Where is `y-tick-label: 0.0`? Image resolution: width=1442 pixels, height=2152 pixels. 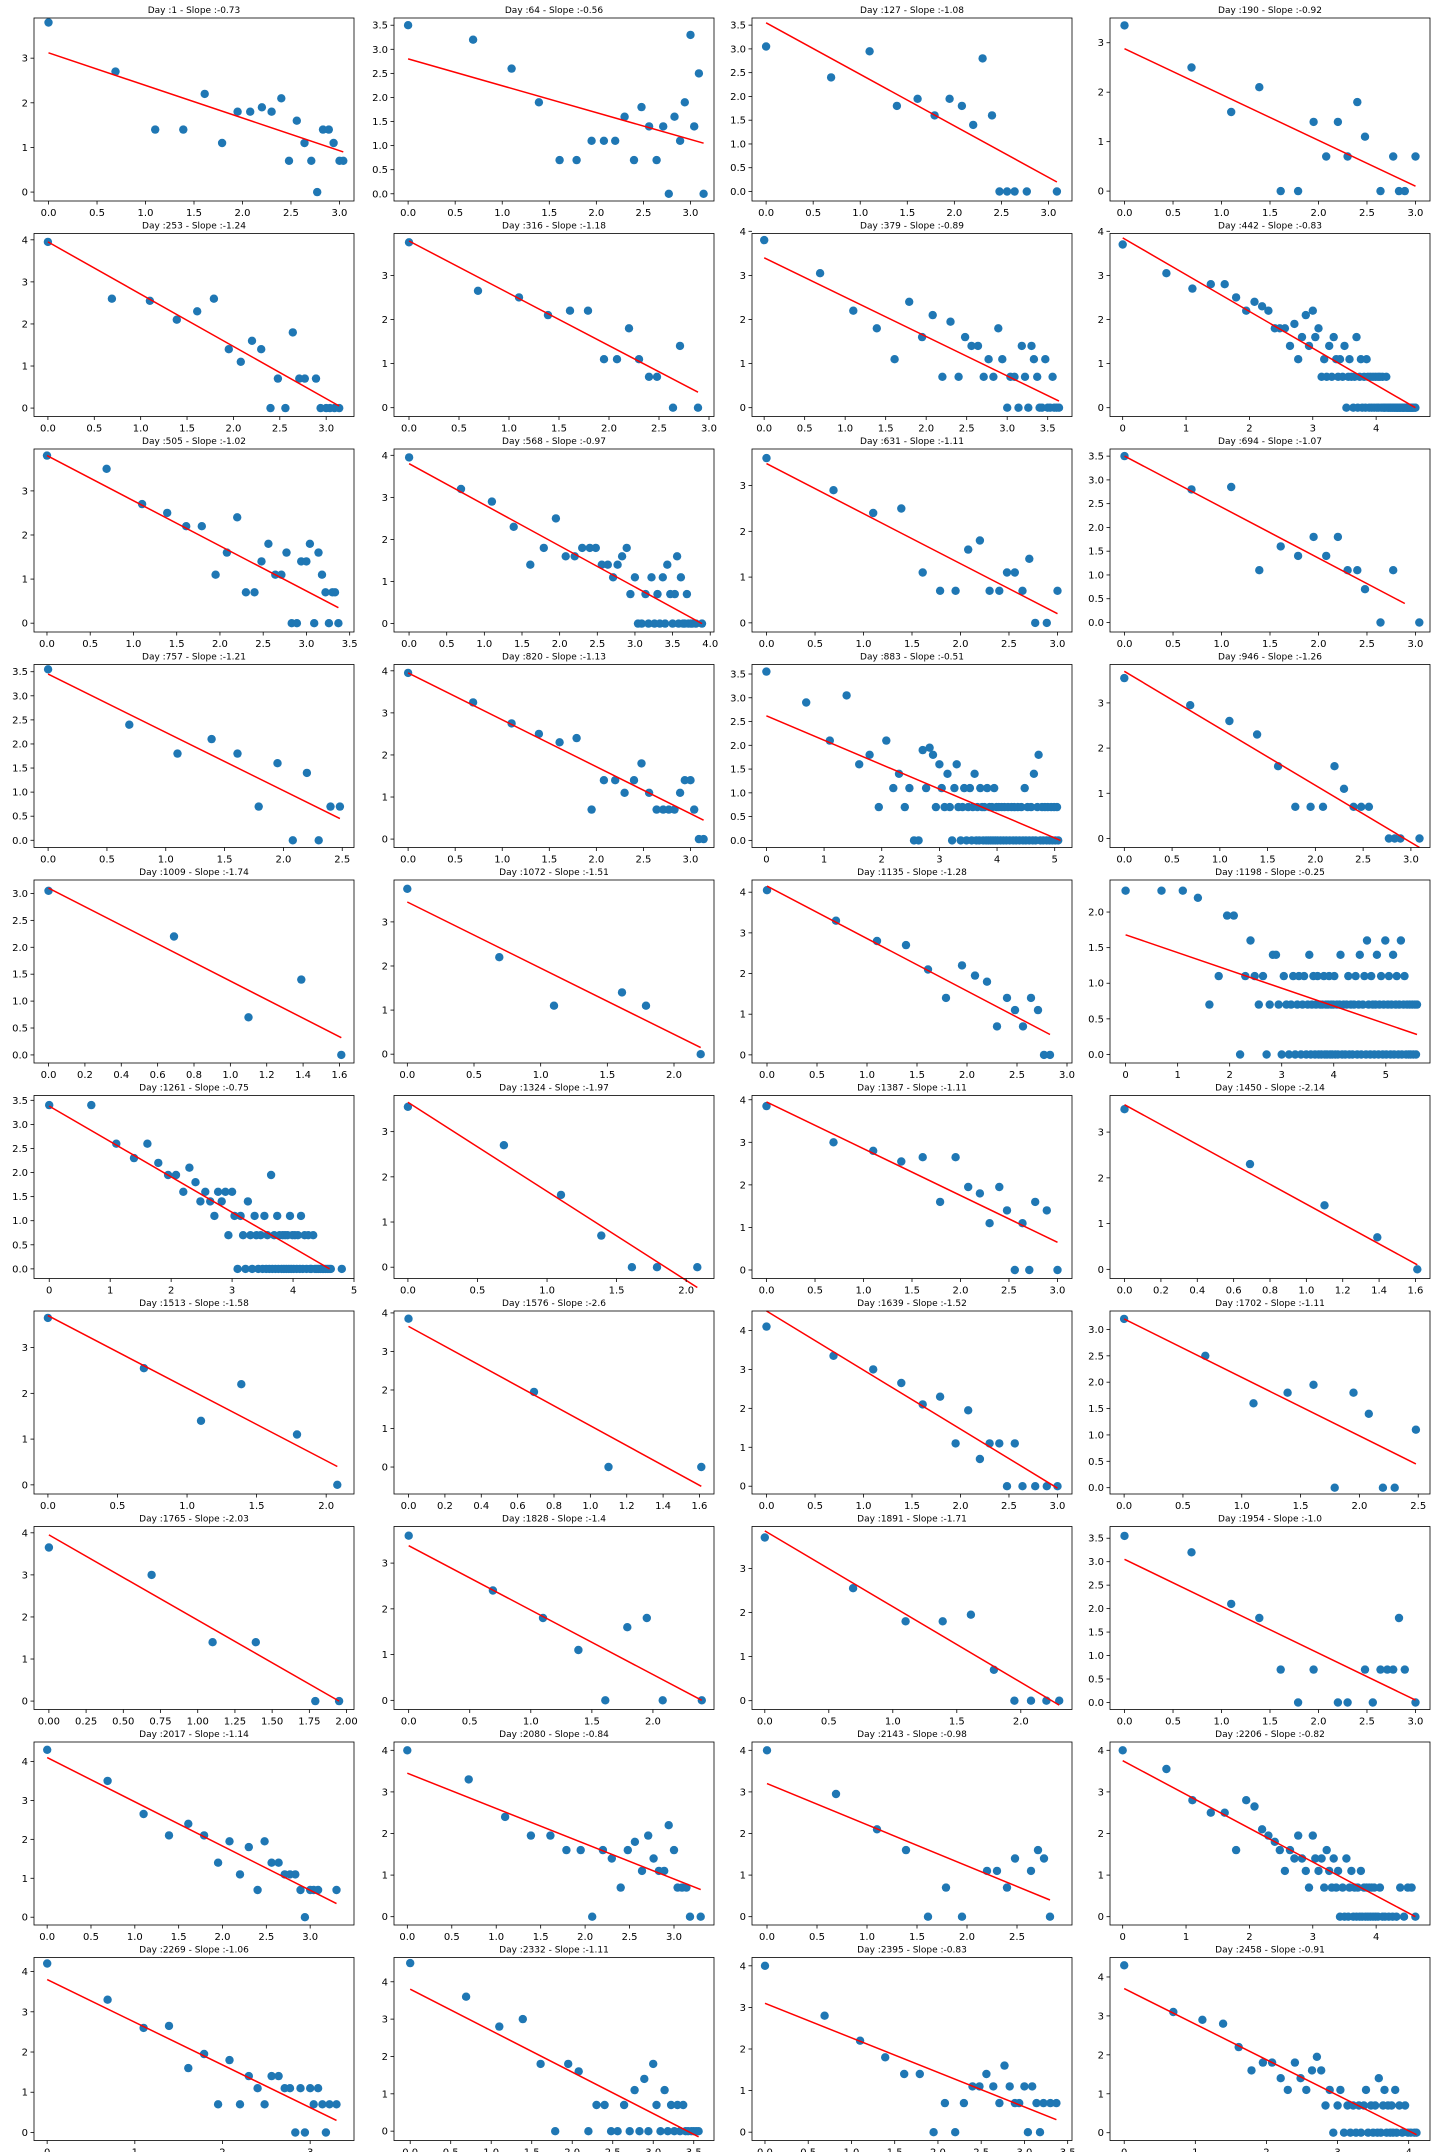
y-tick-label: 0.0 is located at coordinates (380, 194).